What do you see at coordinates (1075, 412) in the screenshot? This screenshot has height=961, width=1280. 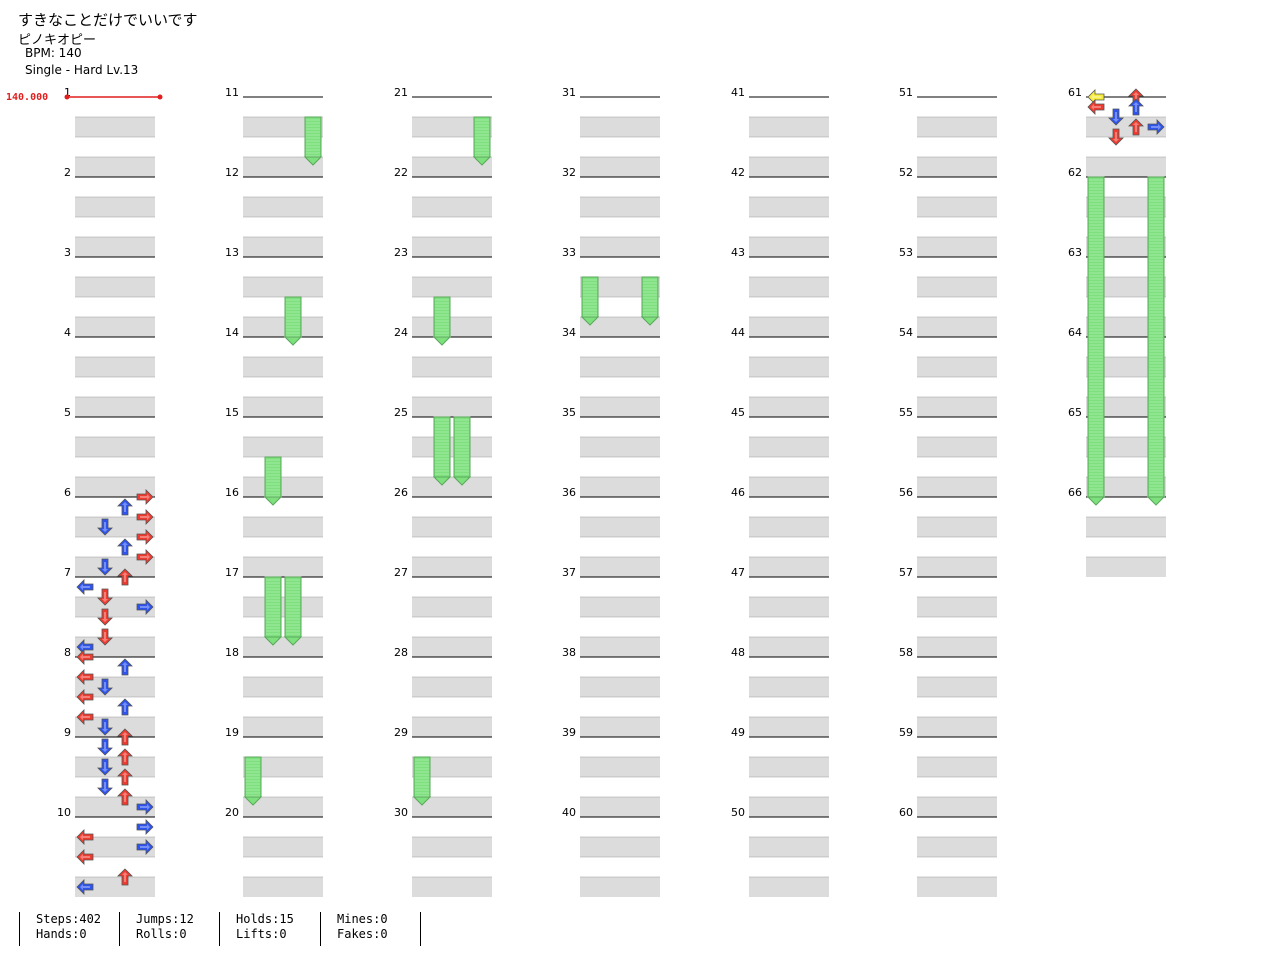 I see `measure-number: 65` at bounding box center [1075, 412].